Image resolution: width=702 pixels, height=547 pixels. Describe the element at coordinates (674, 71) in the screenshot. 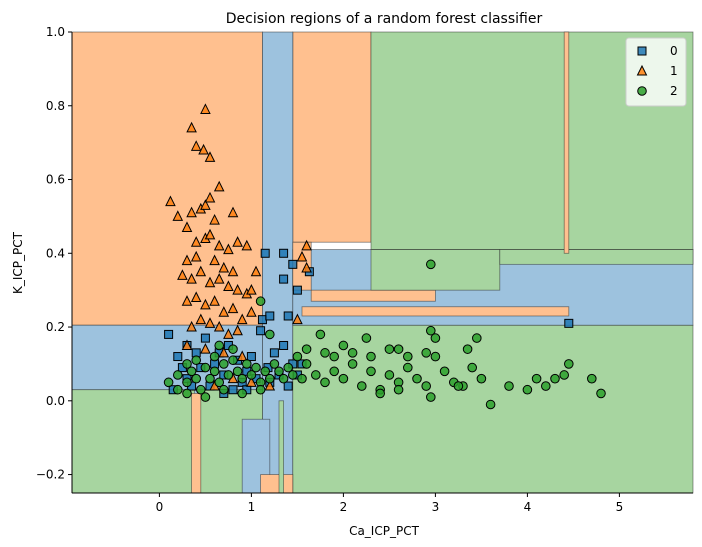

I see `legend-label-1: 1` at that location.